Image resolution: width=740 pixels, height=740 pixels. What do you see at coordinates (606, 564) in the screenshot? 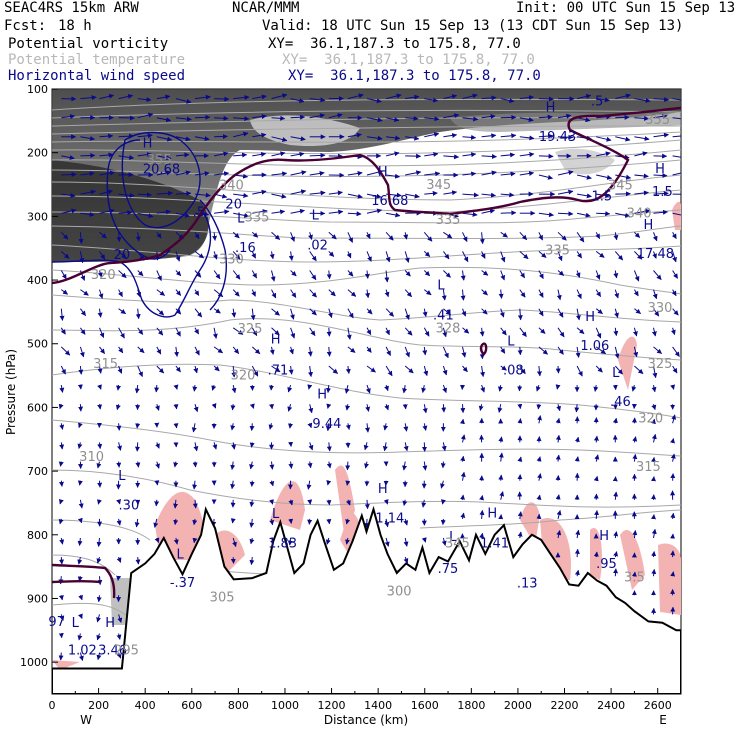
I see `wind-extremum-label: .95` at bounding box center [606, 564].